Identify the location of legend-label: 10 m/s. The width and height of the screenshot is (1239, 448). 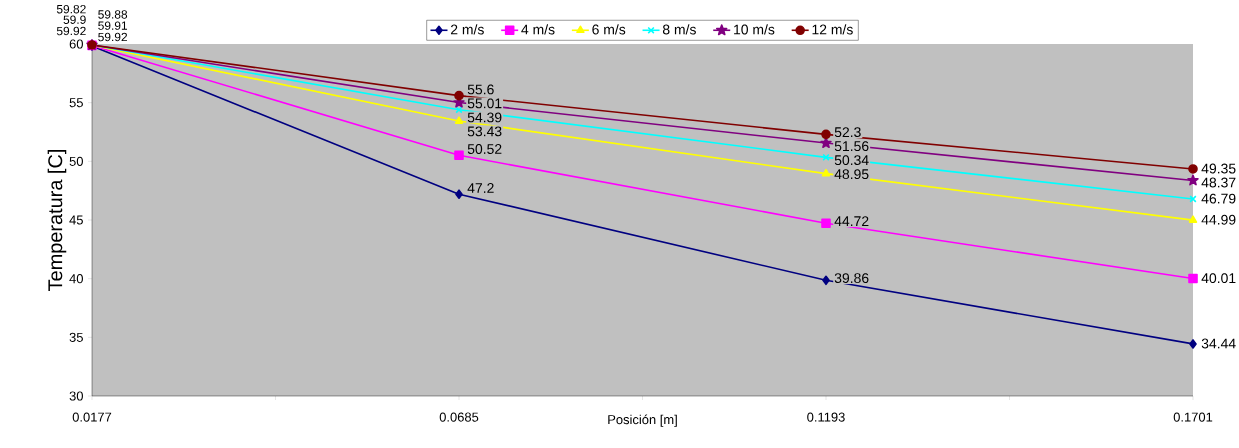
(754, 29).